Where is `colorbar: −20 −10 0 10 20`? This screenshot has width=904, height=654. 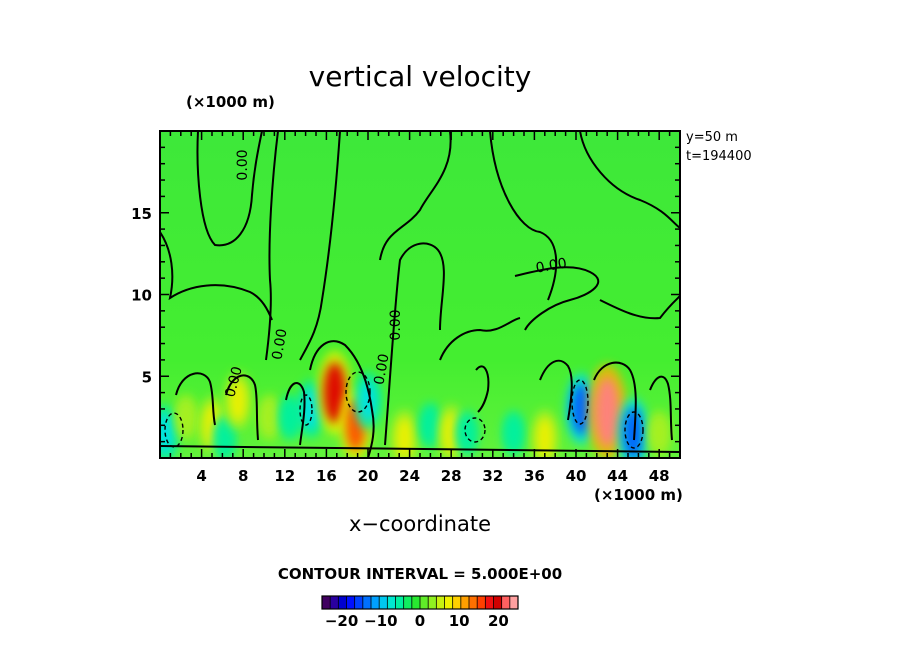 colorbar: −20 −10 0 10 20 is located at coordinates (420, 612).